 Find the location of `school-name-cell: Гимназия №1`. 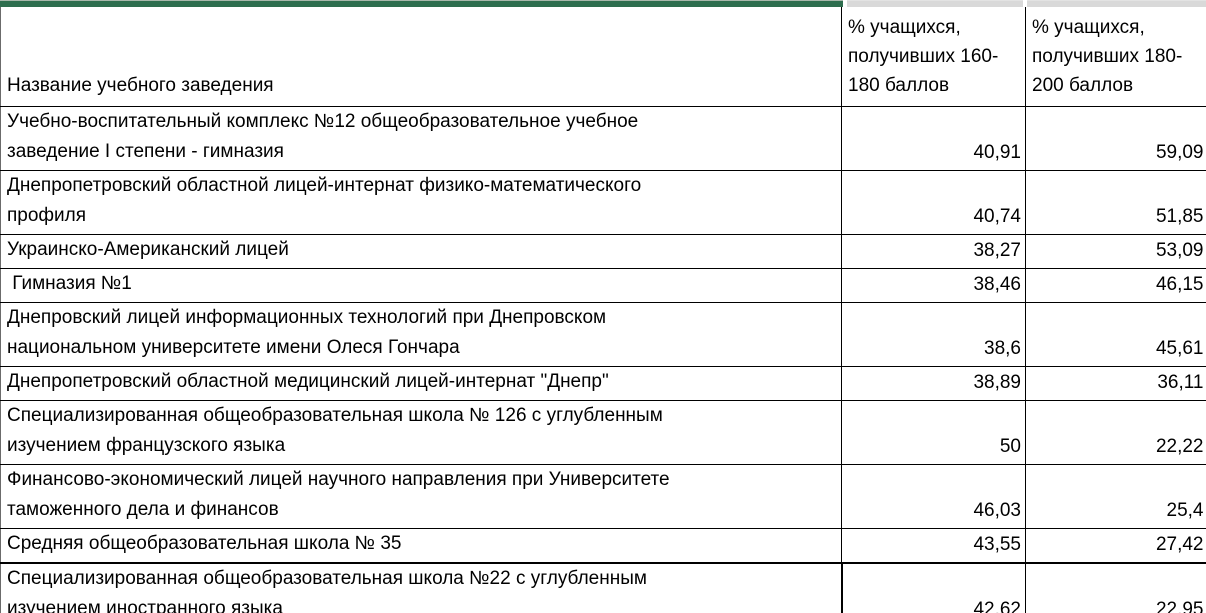

school-name-cell: Гимназия №1 is located at coordinates (421, 285).